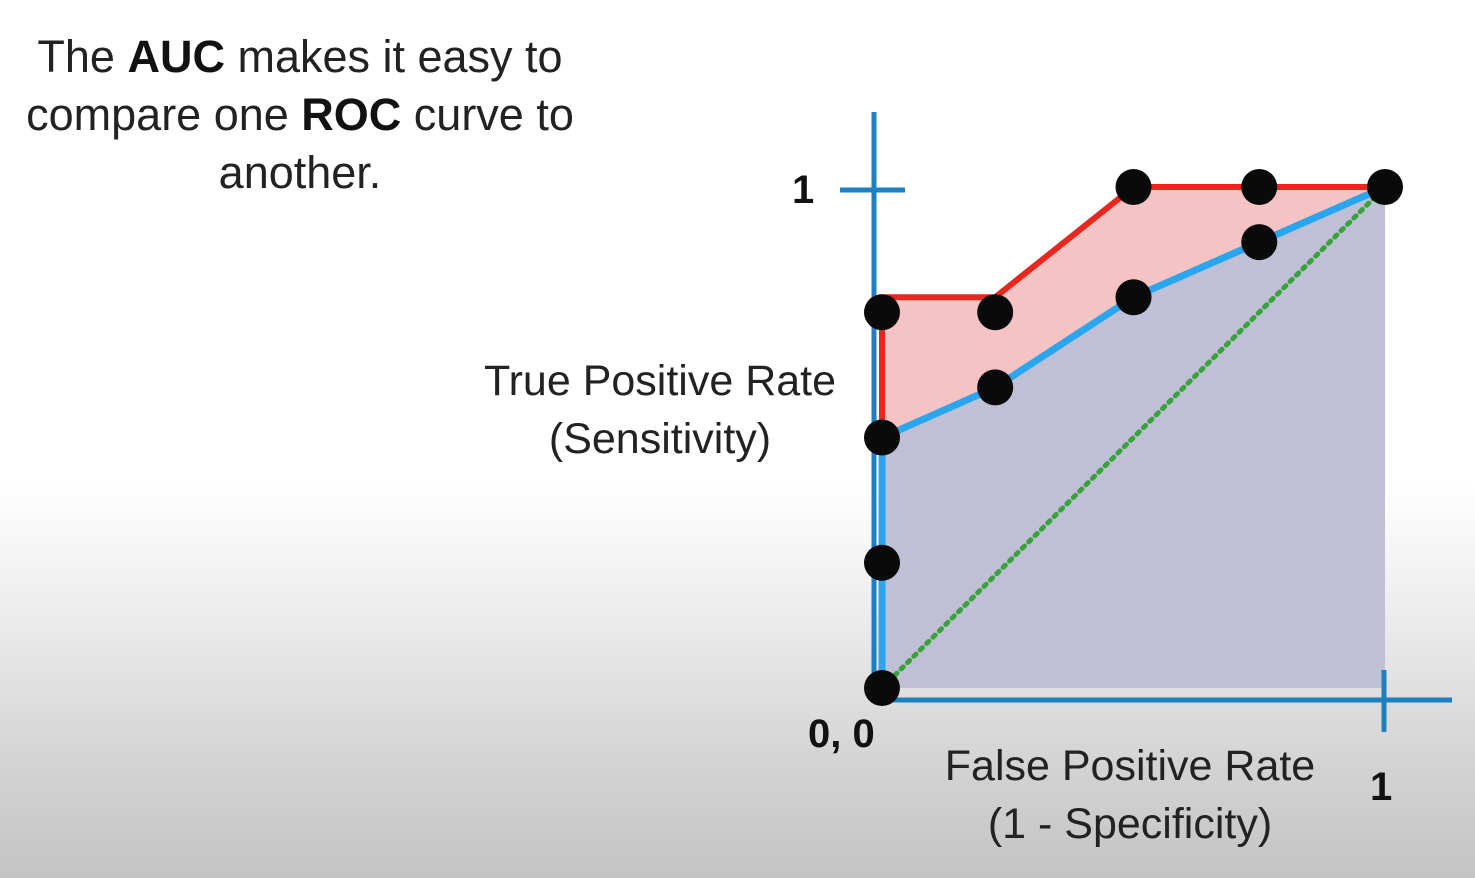 Image resolution: width=1475 pixels, height=878 pixels. What do you see at coordinates (82, 56) in the screenshot?
I see `caption-part1: The` at bounding box center [82, 56].